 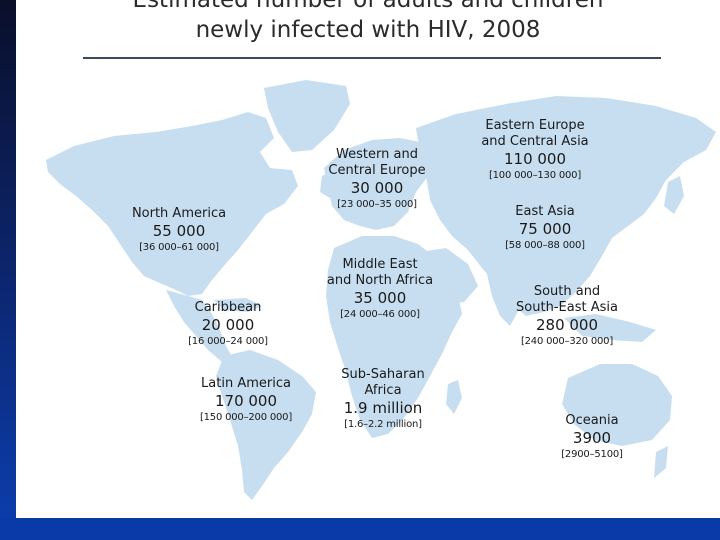 I want to click on slide-title-line-2: newly infected with HIV, 2008, so click(x=368, y=30).